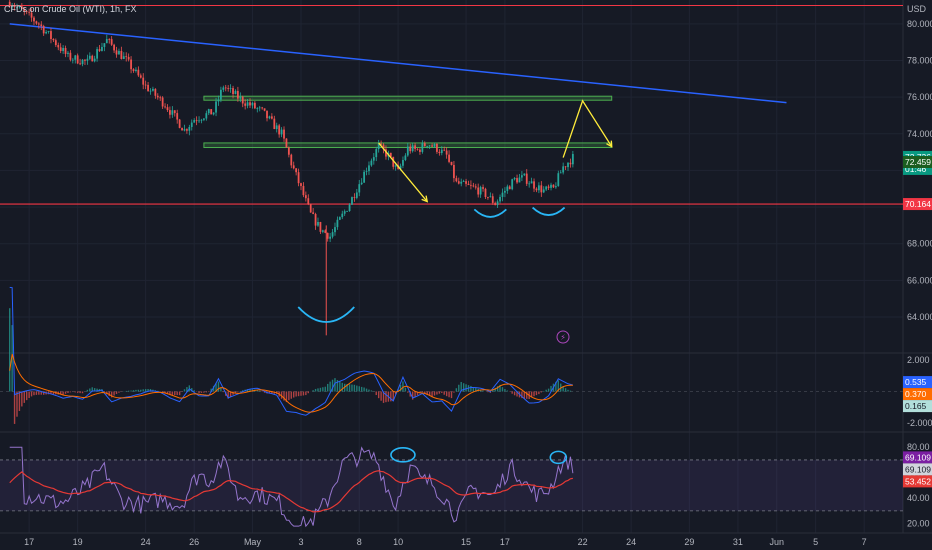 Image resolution: width=932 pixels, height=550 pixels. I want to click on trendline, so click(398, 63).